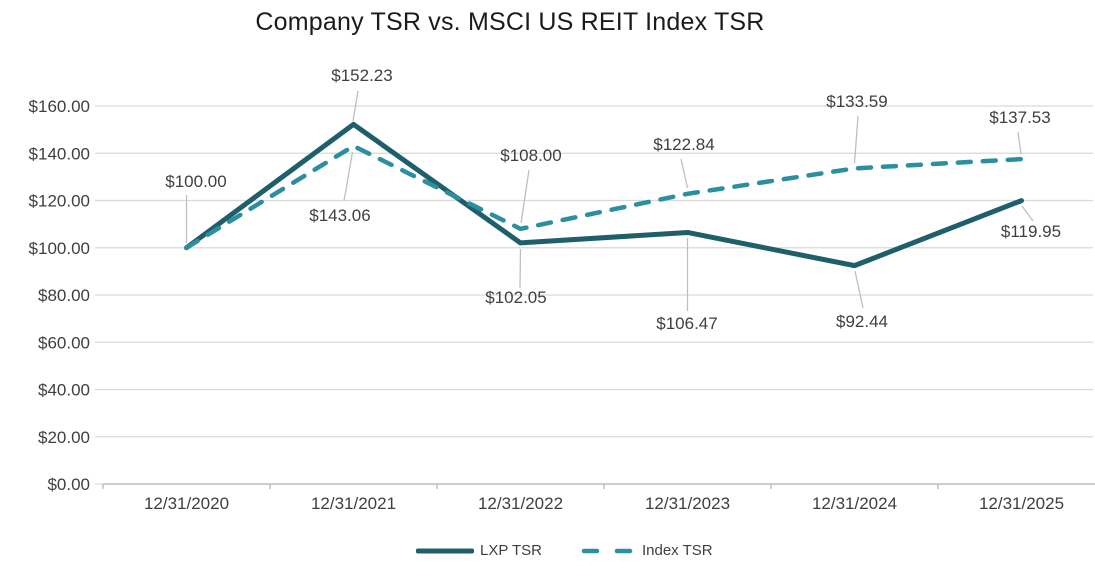 This screenshot has width=1095, height=578. I want to click on index-tsr-series-line, so click(604, 196).